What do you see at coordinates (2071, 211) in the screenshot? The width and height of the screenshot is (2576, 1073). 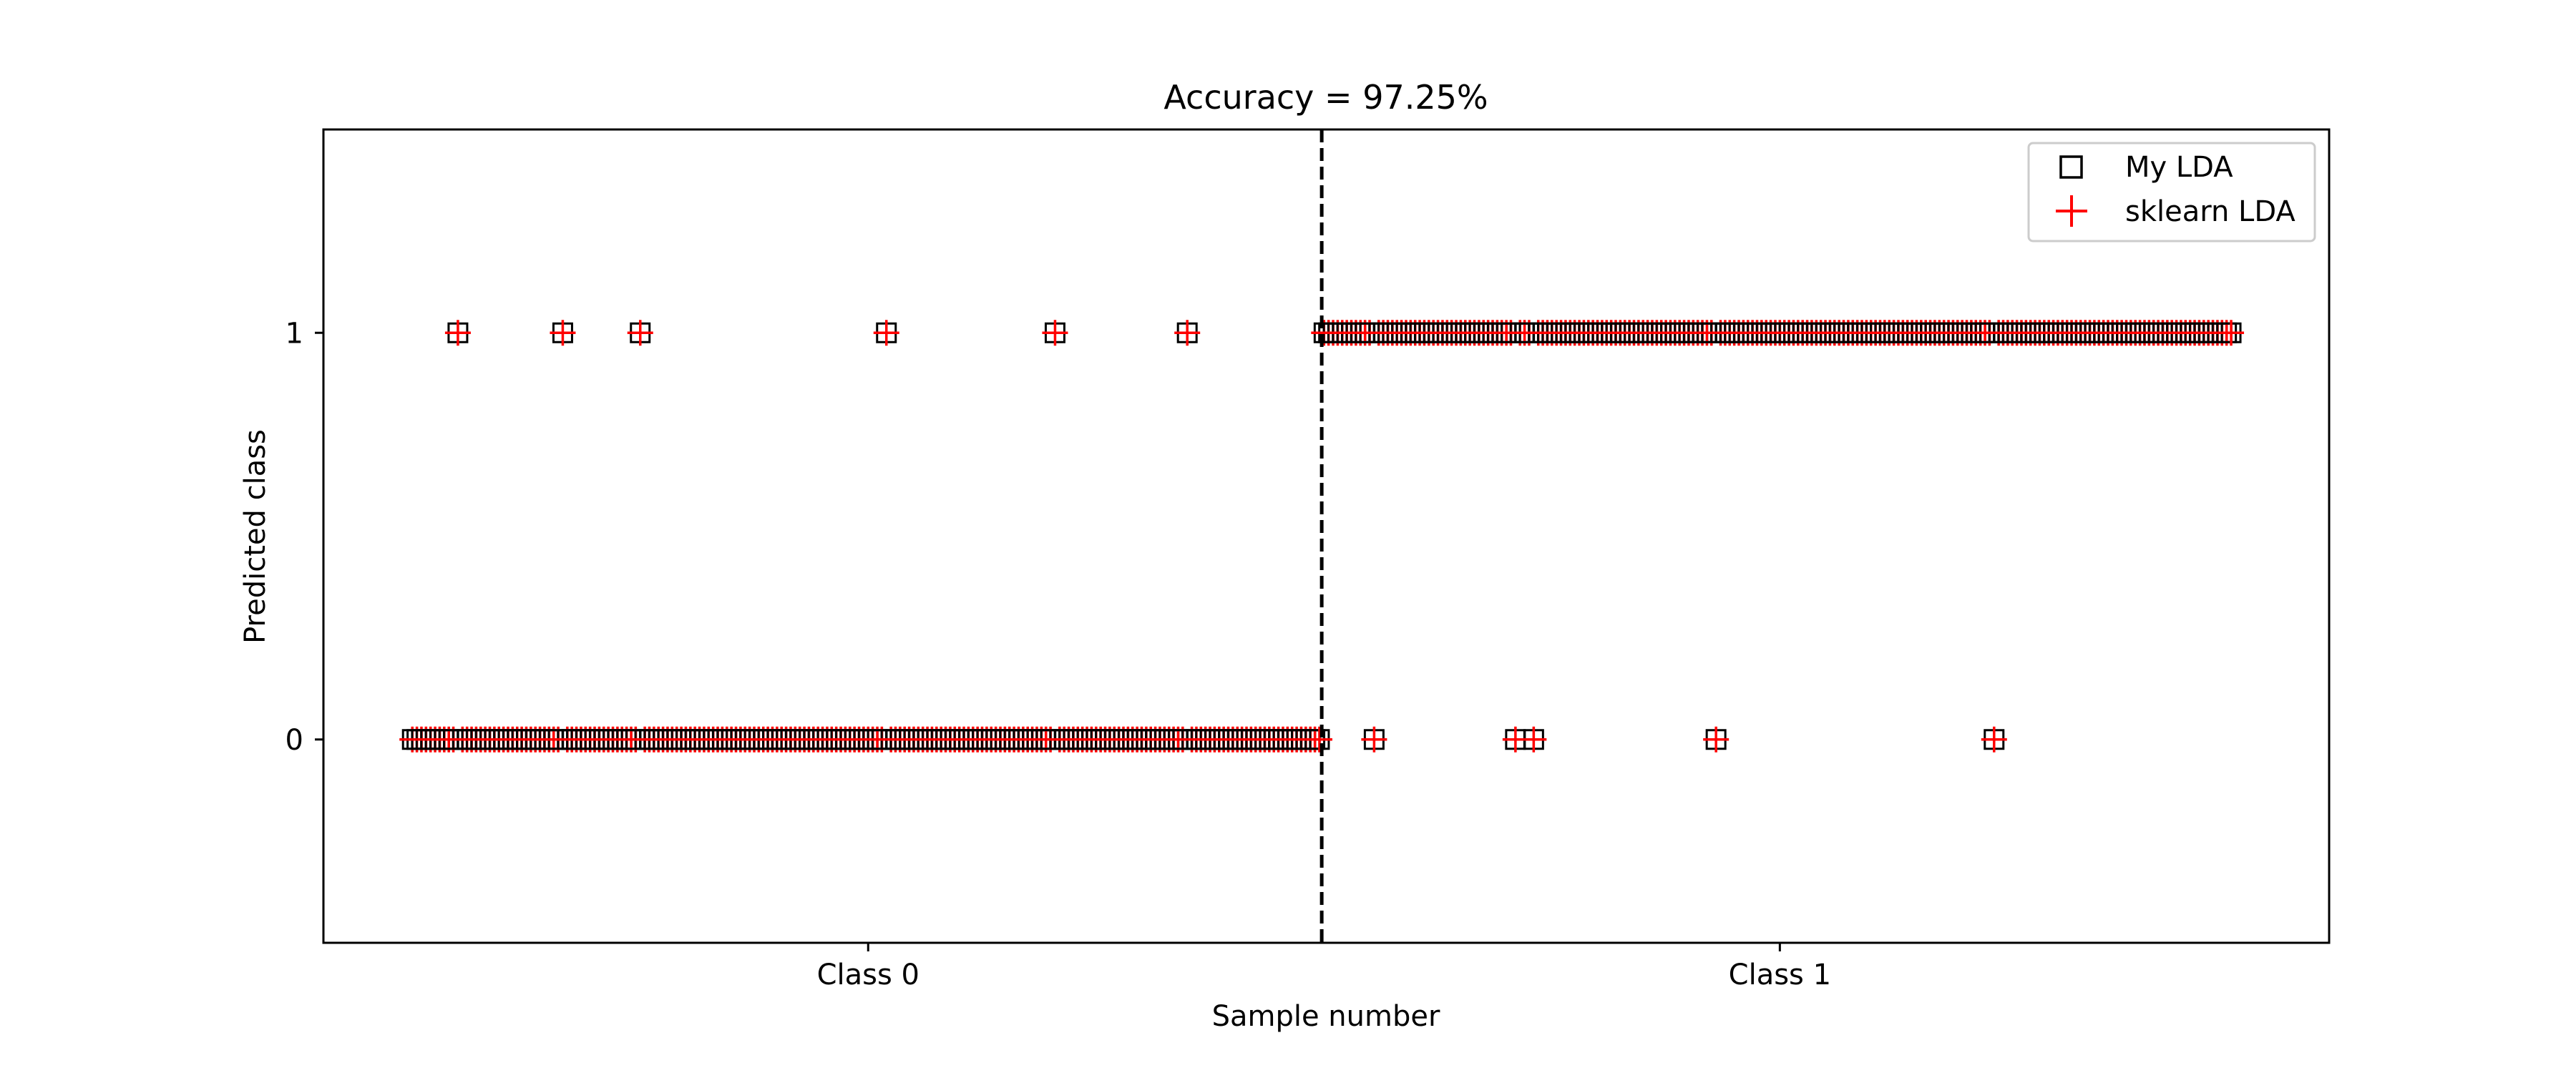 I see `legend-marker-sklearn-lda` at bounding box center [2071, 211].